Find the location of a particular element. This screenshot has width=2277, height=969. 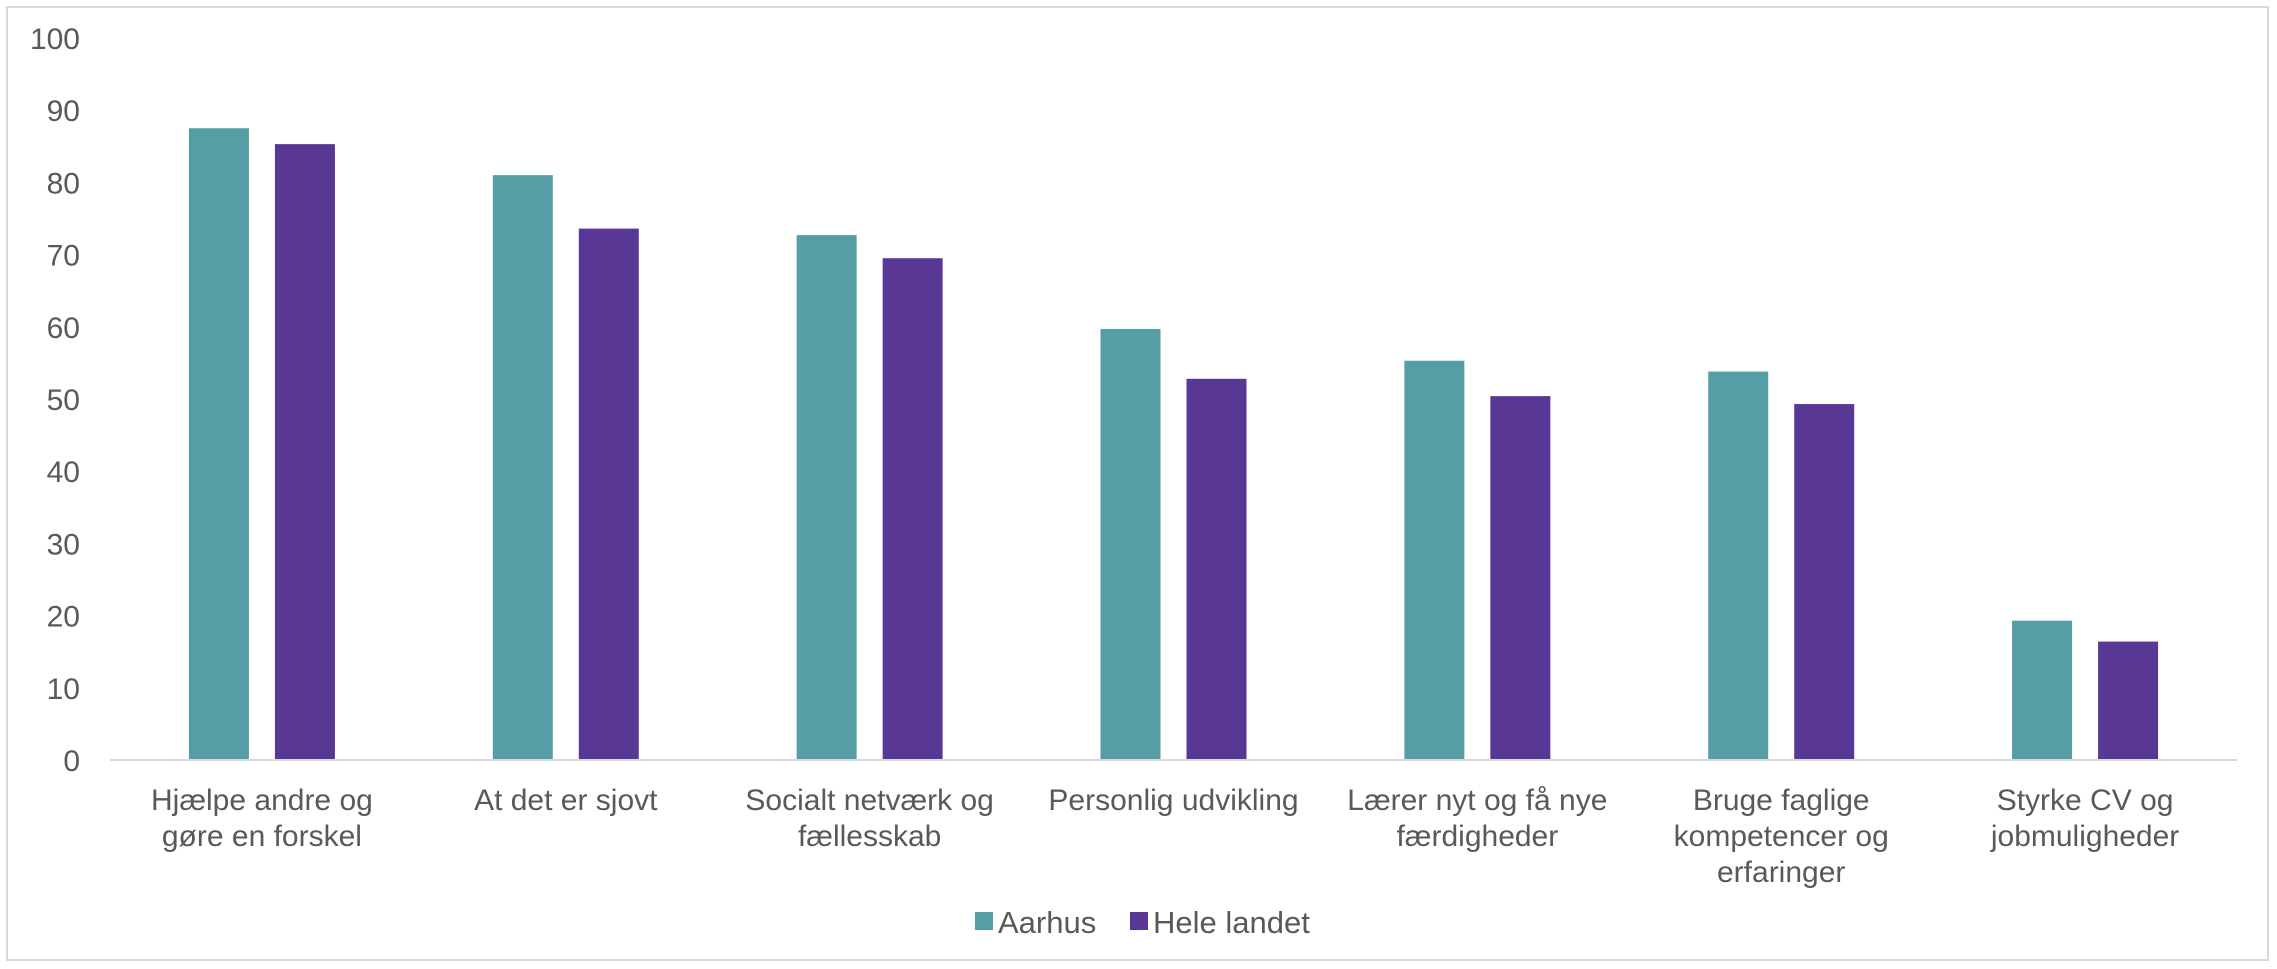

x-tick-label: Lærer nyt og få nye færdigheder is located at coordinates (1477, 818).